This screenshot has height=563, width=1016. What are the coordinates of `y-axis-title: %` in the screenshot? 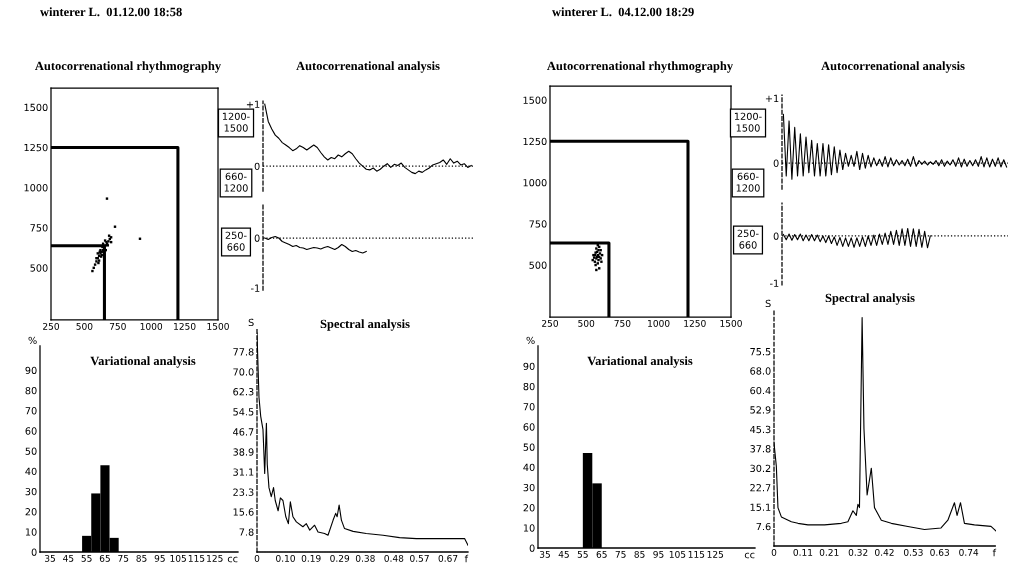 It's located at (32, 340).